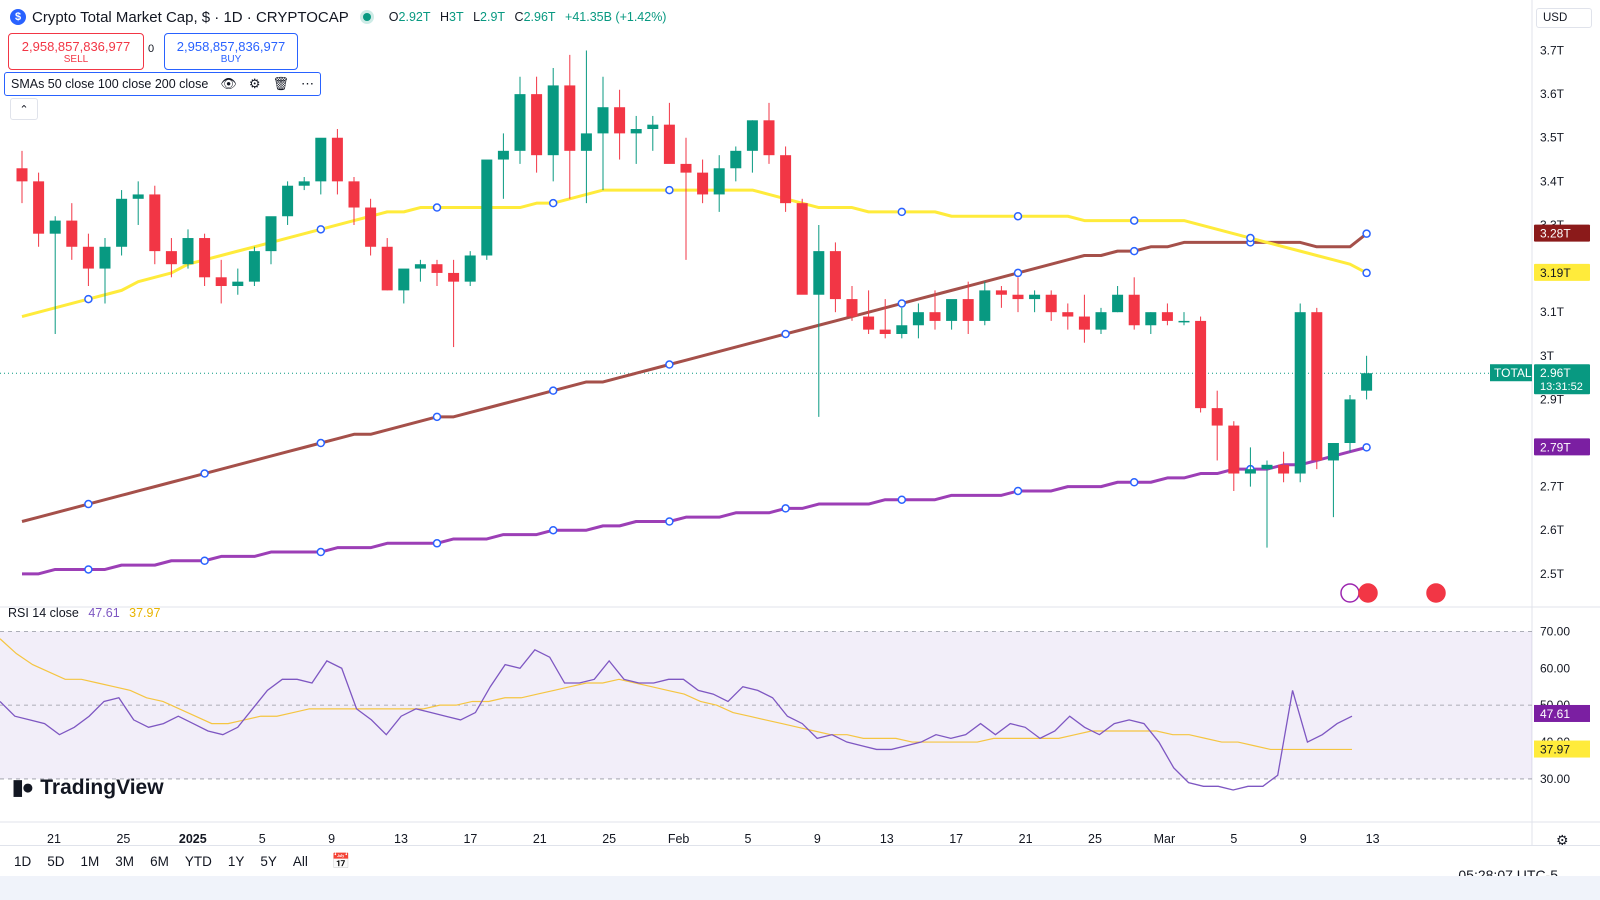  I want to click on tradingview-logo: ▮● TradingView, so click(88, 787).